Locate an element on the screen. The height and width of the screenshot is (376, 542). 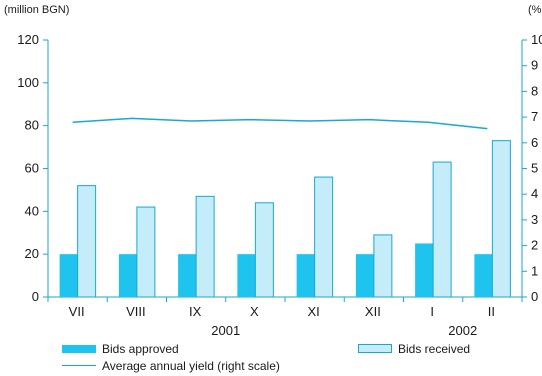
right-axis-tick-label: 9 is located at coordinates (534, 65).